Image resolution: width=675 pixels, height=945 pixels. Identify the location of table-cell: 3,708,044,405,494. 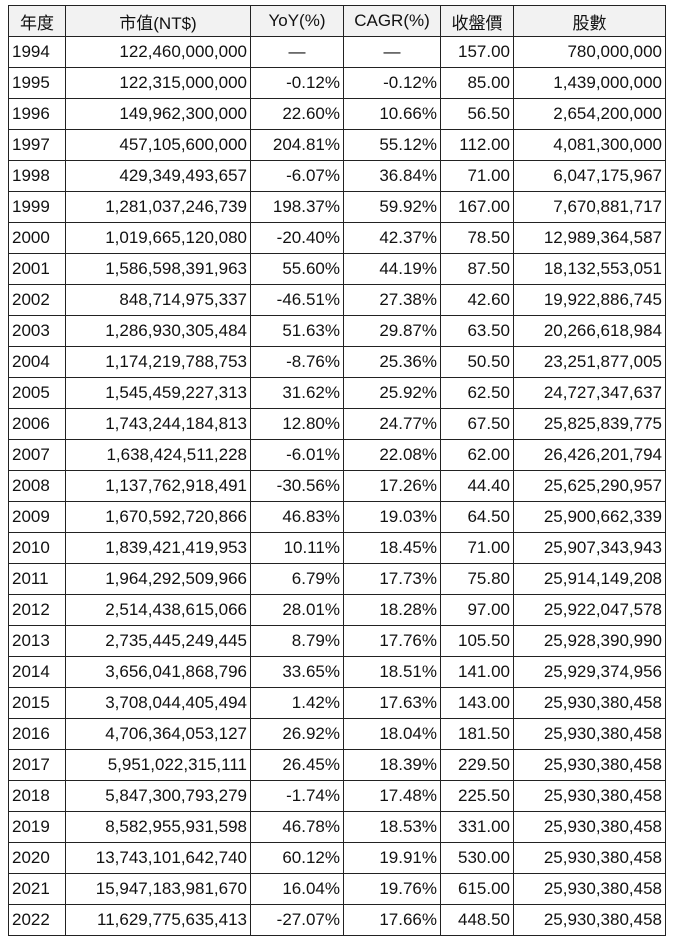
(158, 703).